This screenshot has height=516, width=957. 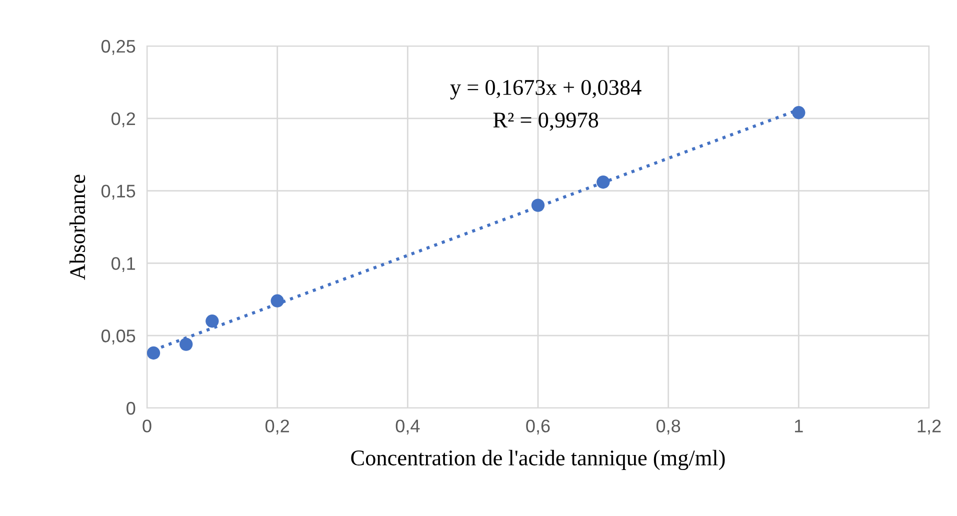 I want to click on x-tick-label: 0,8, so click(x=668, y=427).